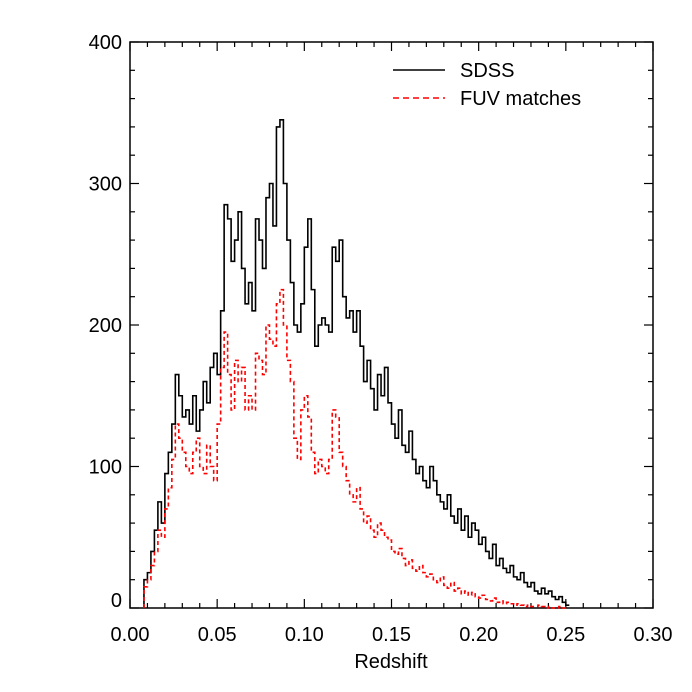 This screenshot has width=692, height=692. I want to click on y-tick-label: 100, so click(105, 468).